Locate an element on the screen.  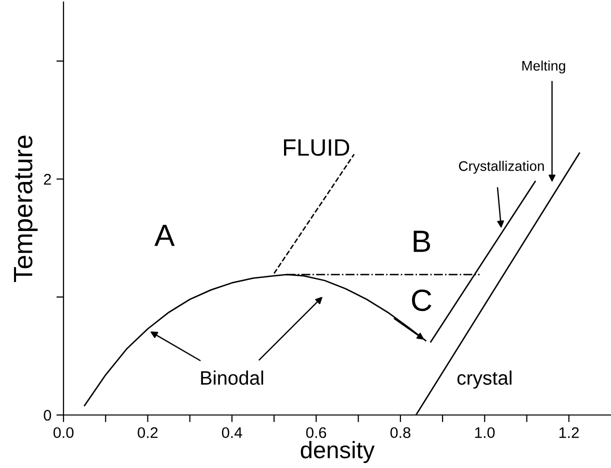
x-tick-label: 1.0 is located at coordinates (485, 432).